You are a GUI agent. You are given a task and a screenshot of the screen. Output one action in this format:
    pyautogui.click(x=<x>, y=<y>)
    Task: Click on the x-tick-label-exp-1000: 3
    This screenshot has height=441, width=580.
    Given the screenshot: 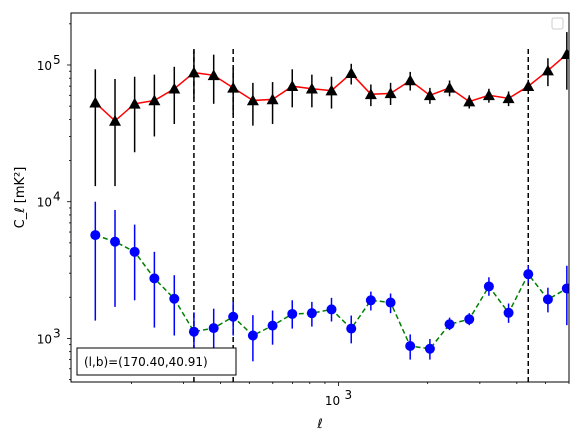 What is the action you would take?
    pyautogui.click(x=349, y=395)
    